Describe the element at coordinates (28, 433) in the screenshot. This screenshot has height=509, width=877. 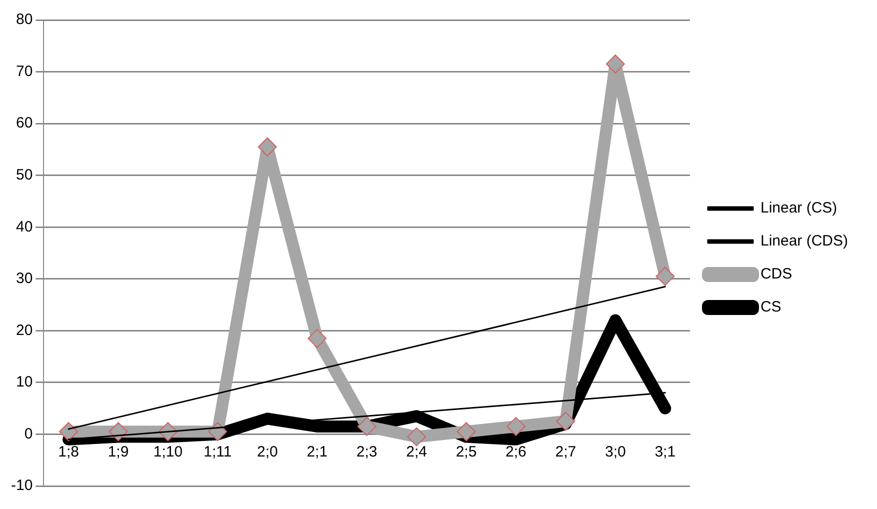
I see `y-tick-label: 0` at that location.